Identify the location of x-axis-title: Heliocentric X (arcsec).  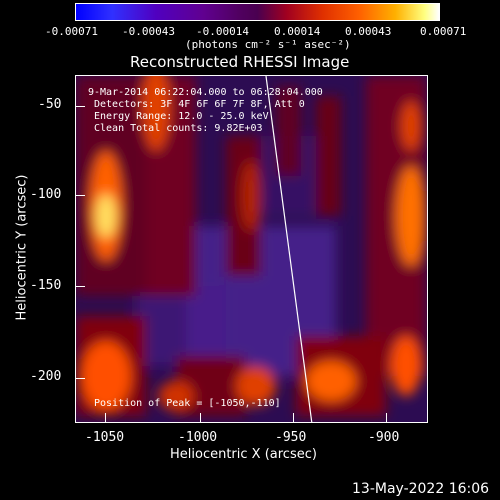
(243, 454).